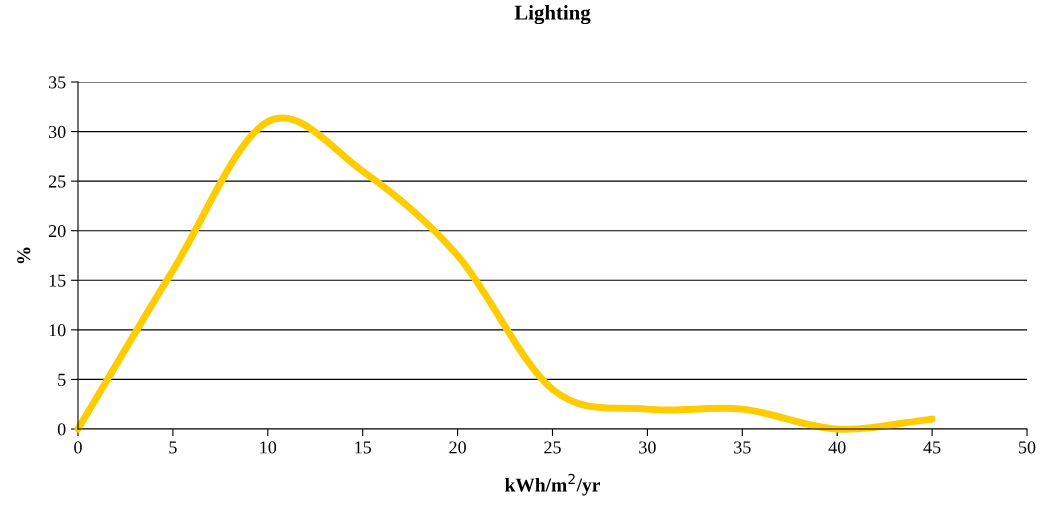 Image resolution: width=1043 pixels, height=517 pixels. What do you see at coordinates (173, 447) in the screenshot?
I see `x-tick-label: 5` at bounding box center [173, 447].